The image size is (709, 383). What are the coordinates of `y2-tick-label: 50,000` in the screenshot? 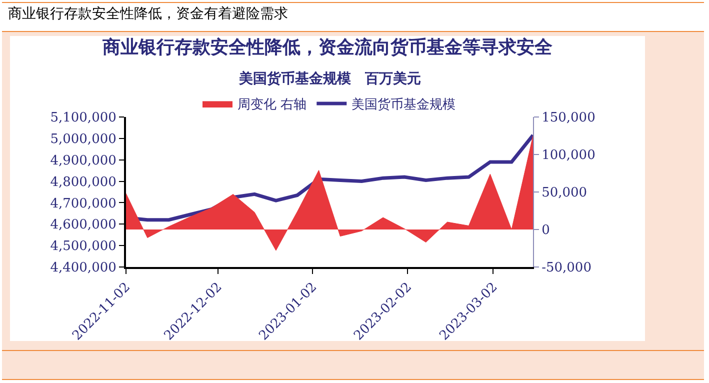 It's located at (565, 193).